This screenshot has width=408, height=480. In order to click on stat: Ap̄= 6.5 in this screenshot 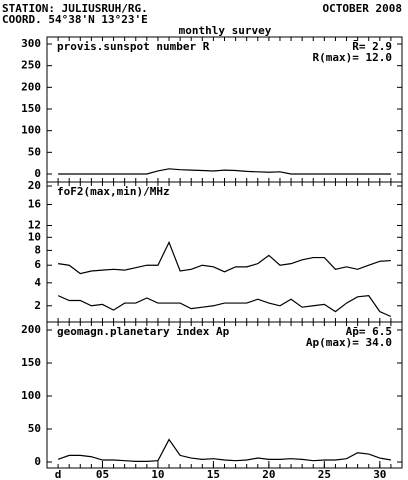, I will do `click(369, 331)`.